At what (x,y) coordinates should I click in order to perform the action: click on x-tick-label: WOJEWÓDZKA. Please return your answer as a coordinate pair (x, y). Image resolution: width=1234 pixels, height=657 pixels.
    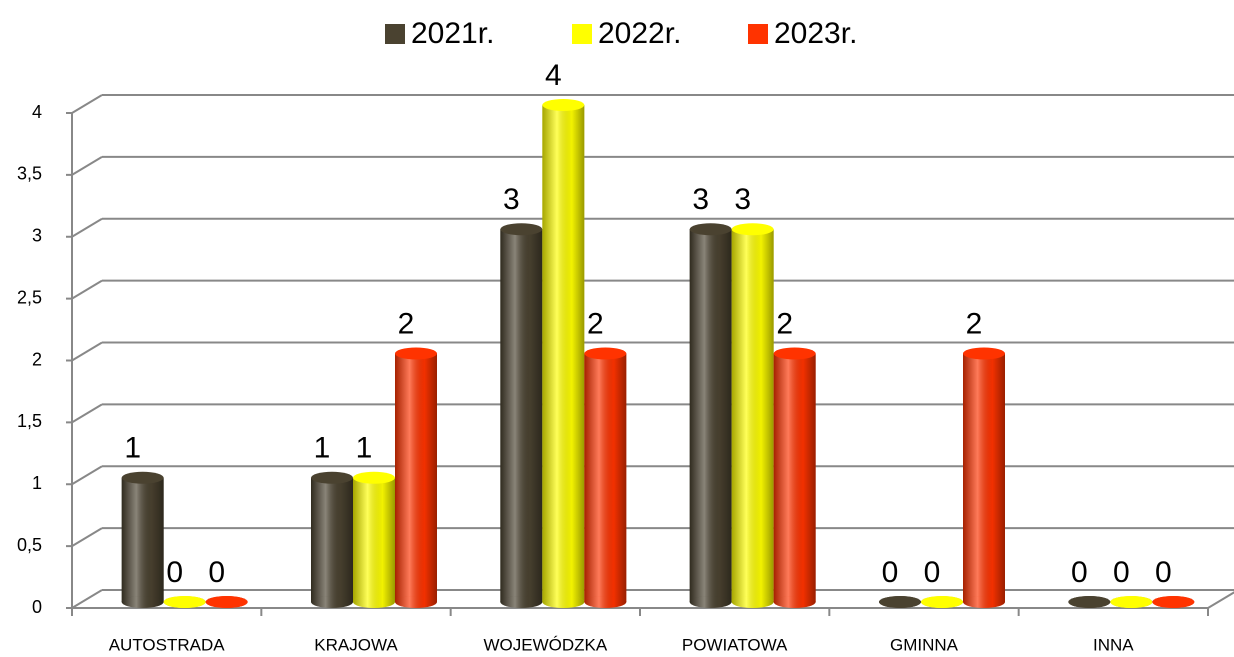
    Looking at the image, I should click on (545, 644).